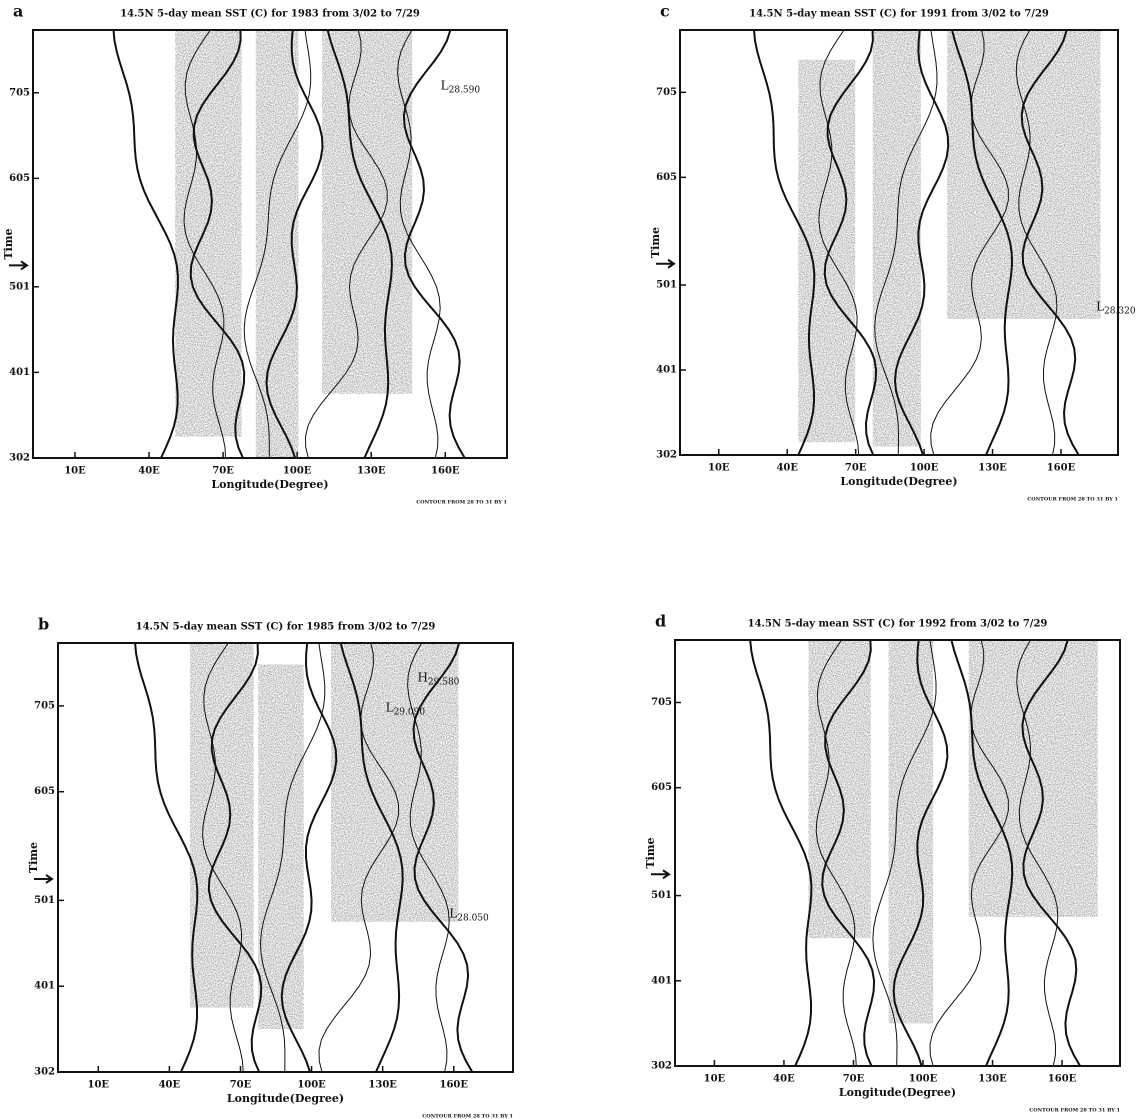  Describe the element at coordinates (469, 914) in the screenshot. I see `contour-annotation: L28.050` at that location.